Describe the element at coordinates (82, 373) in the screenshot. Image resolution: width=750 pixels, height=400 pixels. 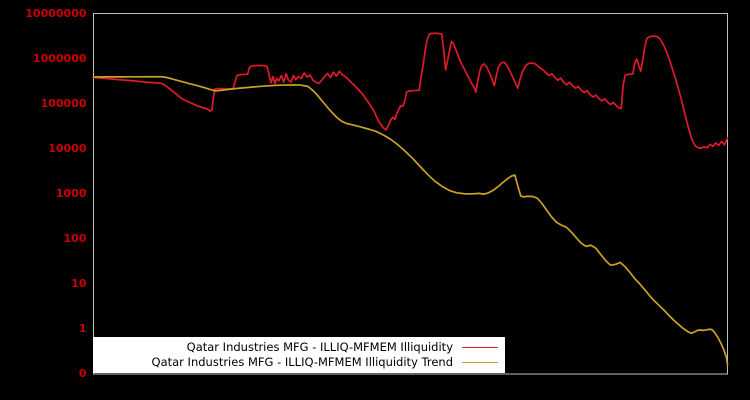
I see `y-tick-label: 0` at that location.